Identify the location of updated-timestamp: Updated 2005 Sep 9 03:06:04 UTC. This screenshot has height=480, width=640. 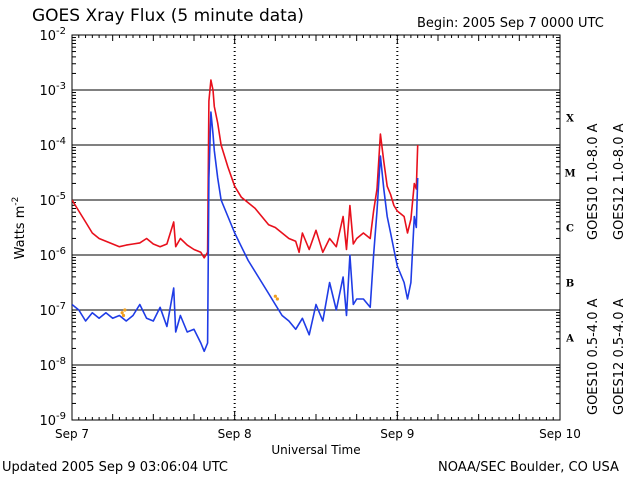
(115, 467).